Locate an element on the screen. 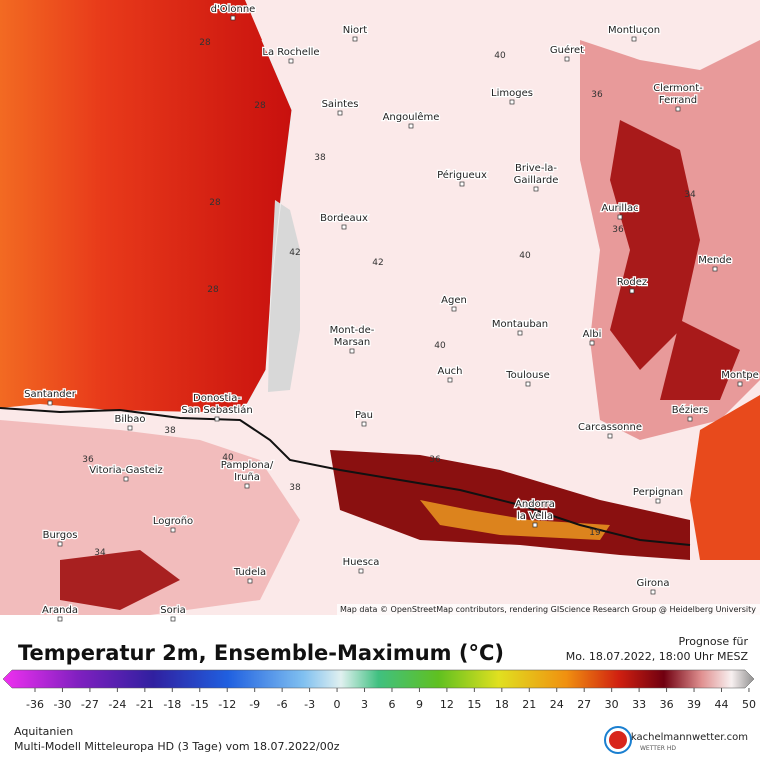  city-label: Carcassonne is located at coordinates (610, 427).